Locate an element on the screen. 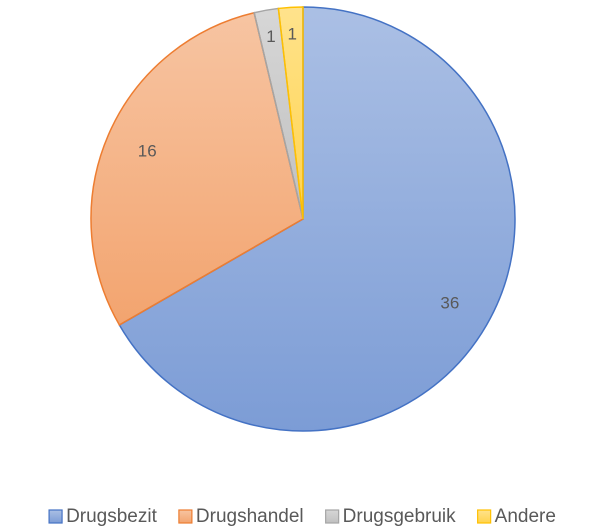  legend-label: Drugsbezit is located at coordinates (112, 516).